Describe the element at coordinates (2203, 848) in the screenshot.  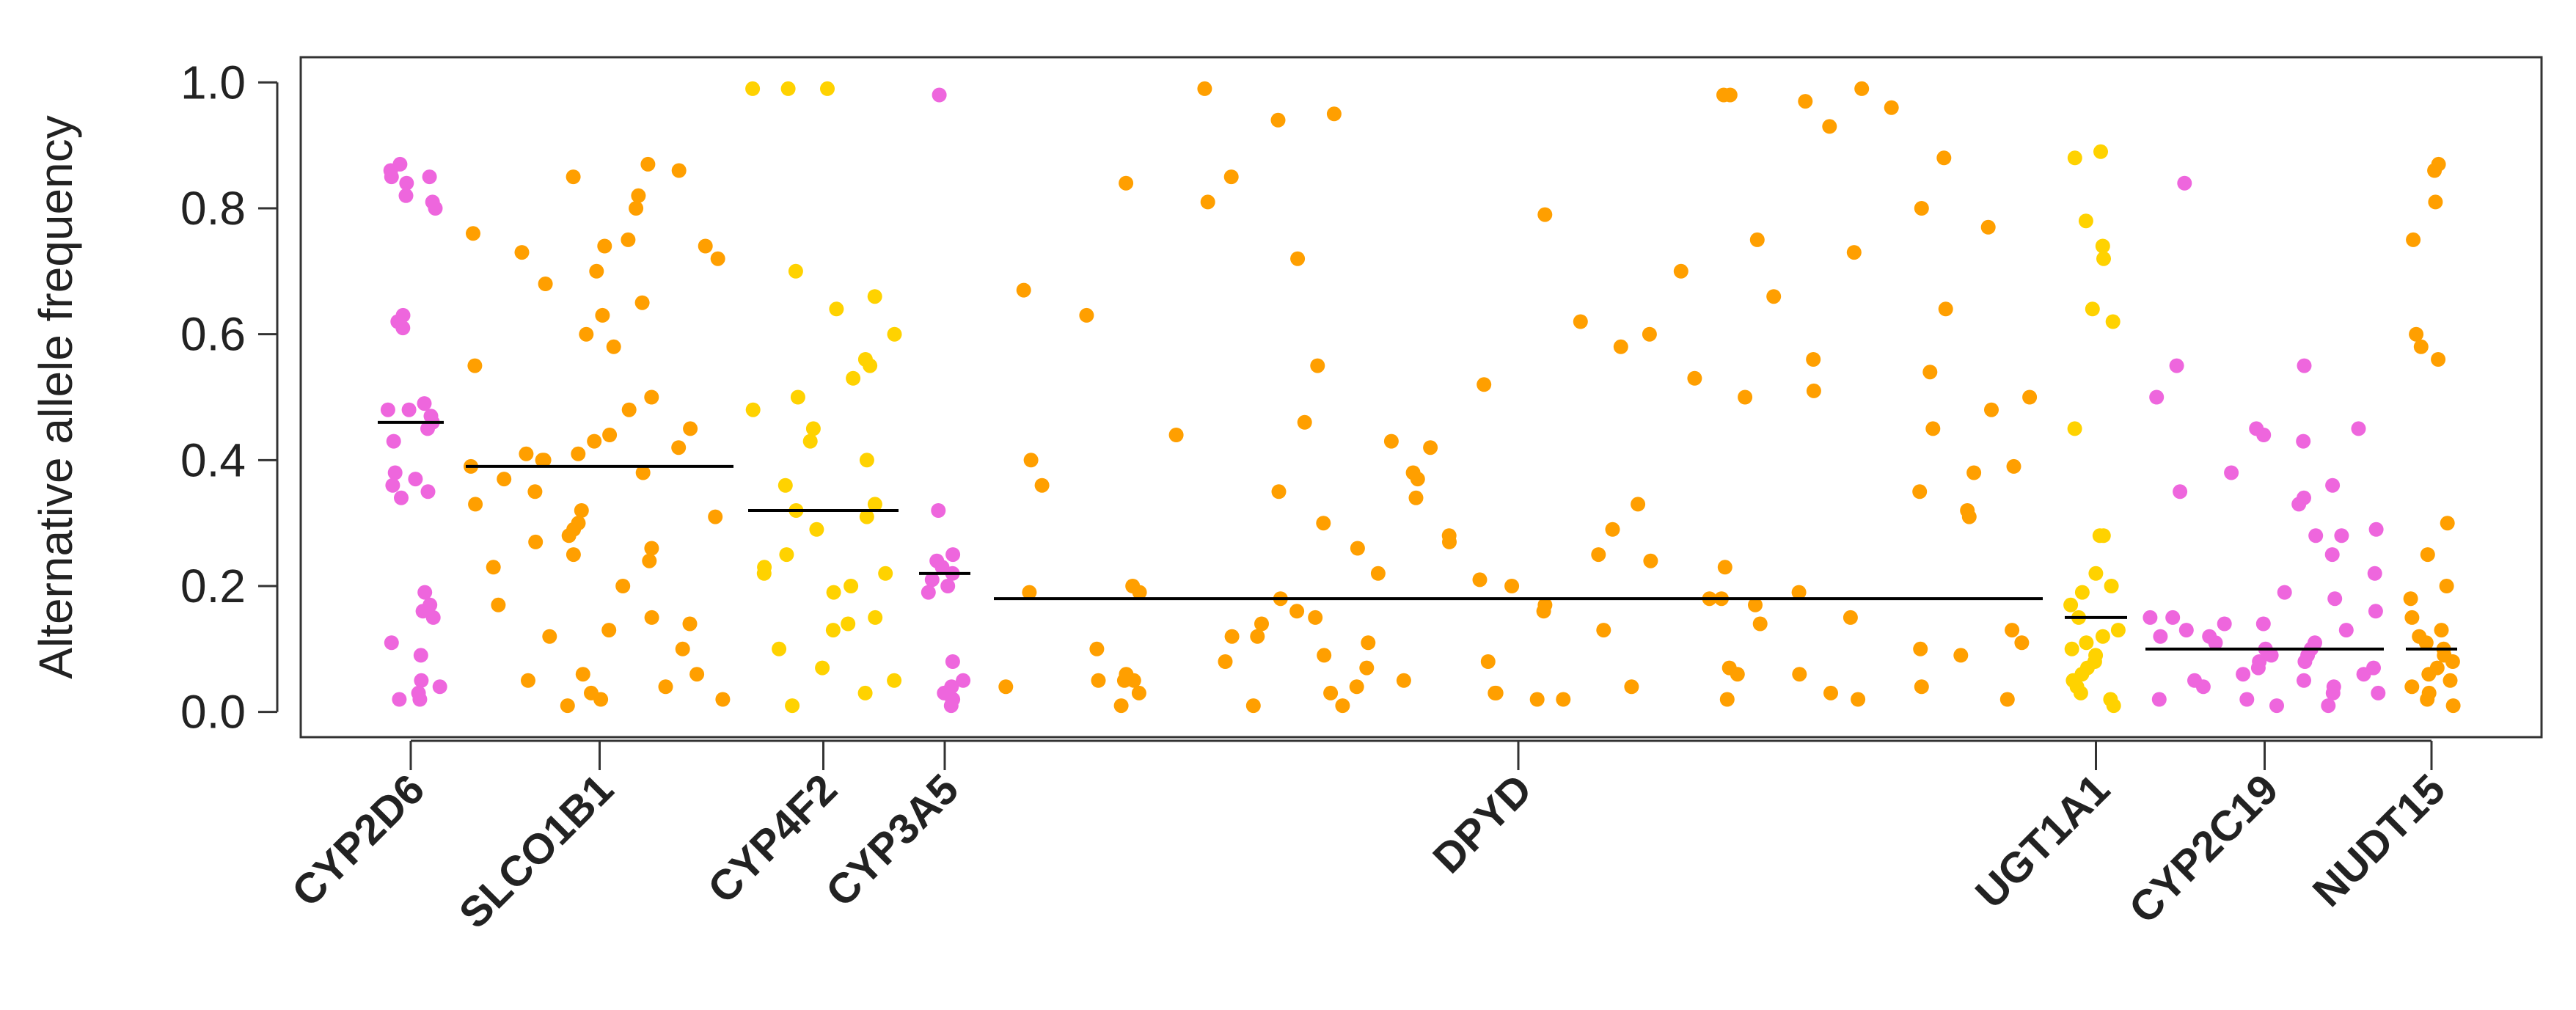
I see `gene-label-cyp2c19: CYP2C19` at that location.